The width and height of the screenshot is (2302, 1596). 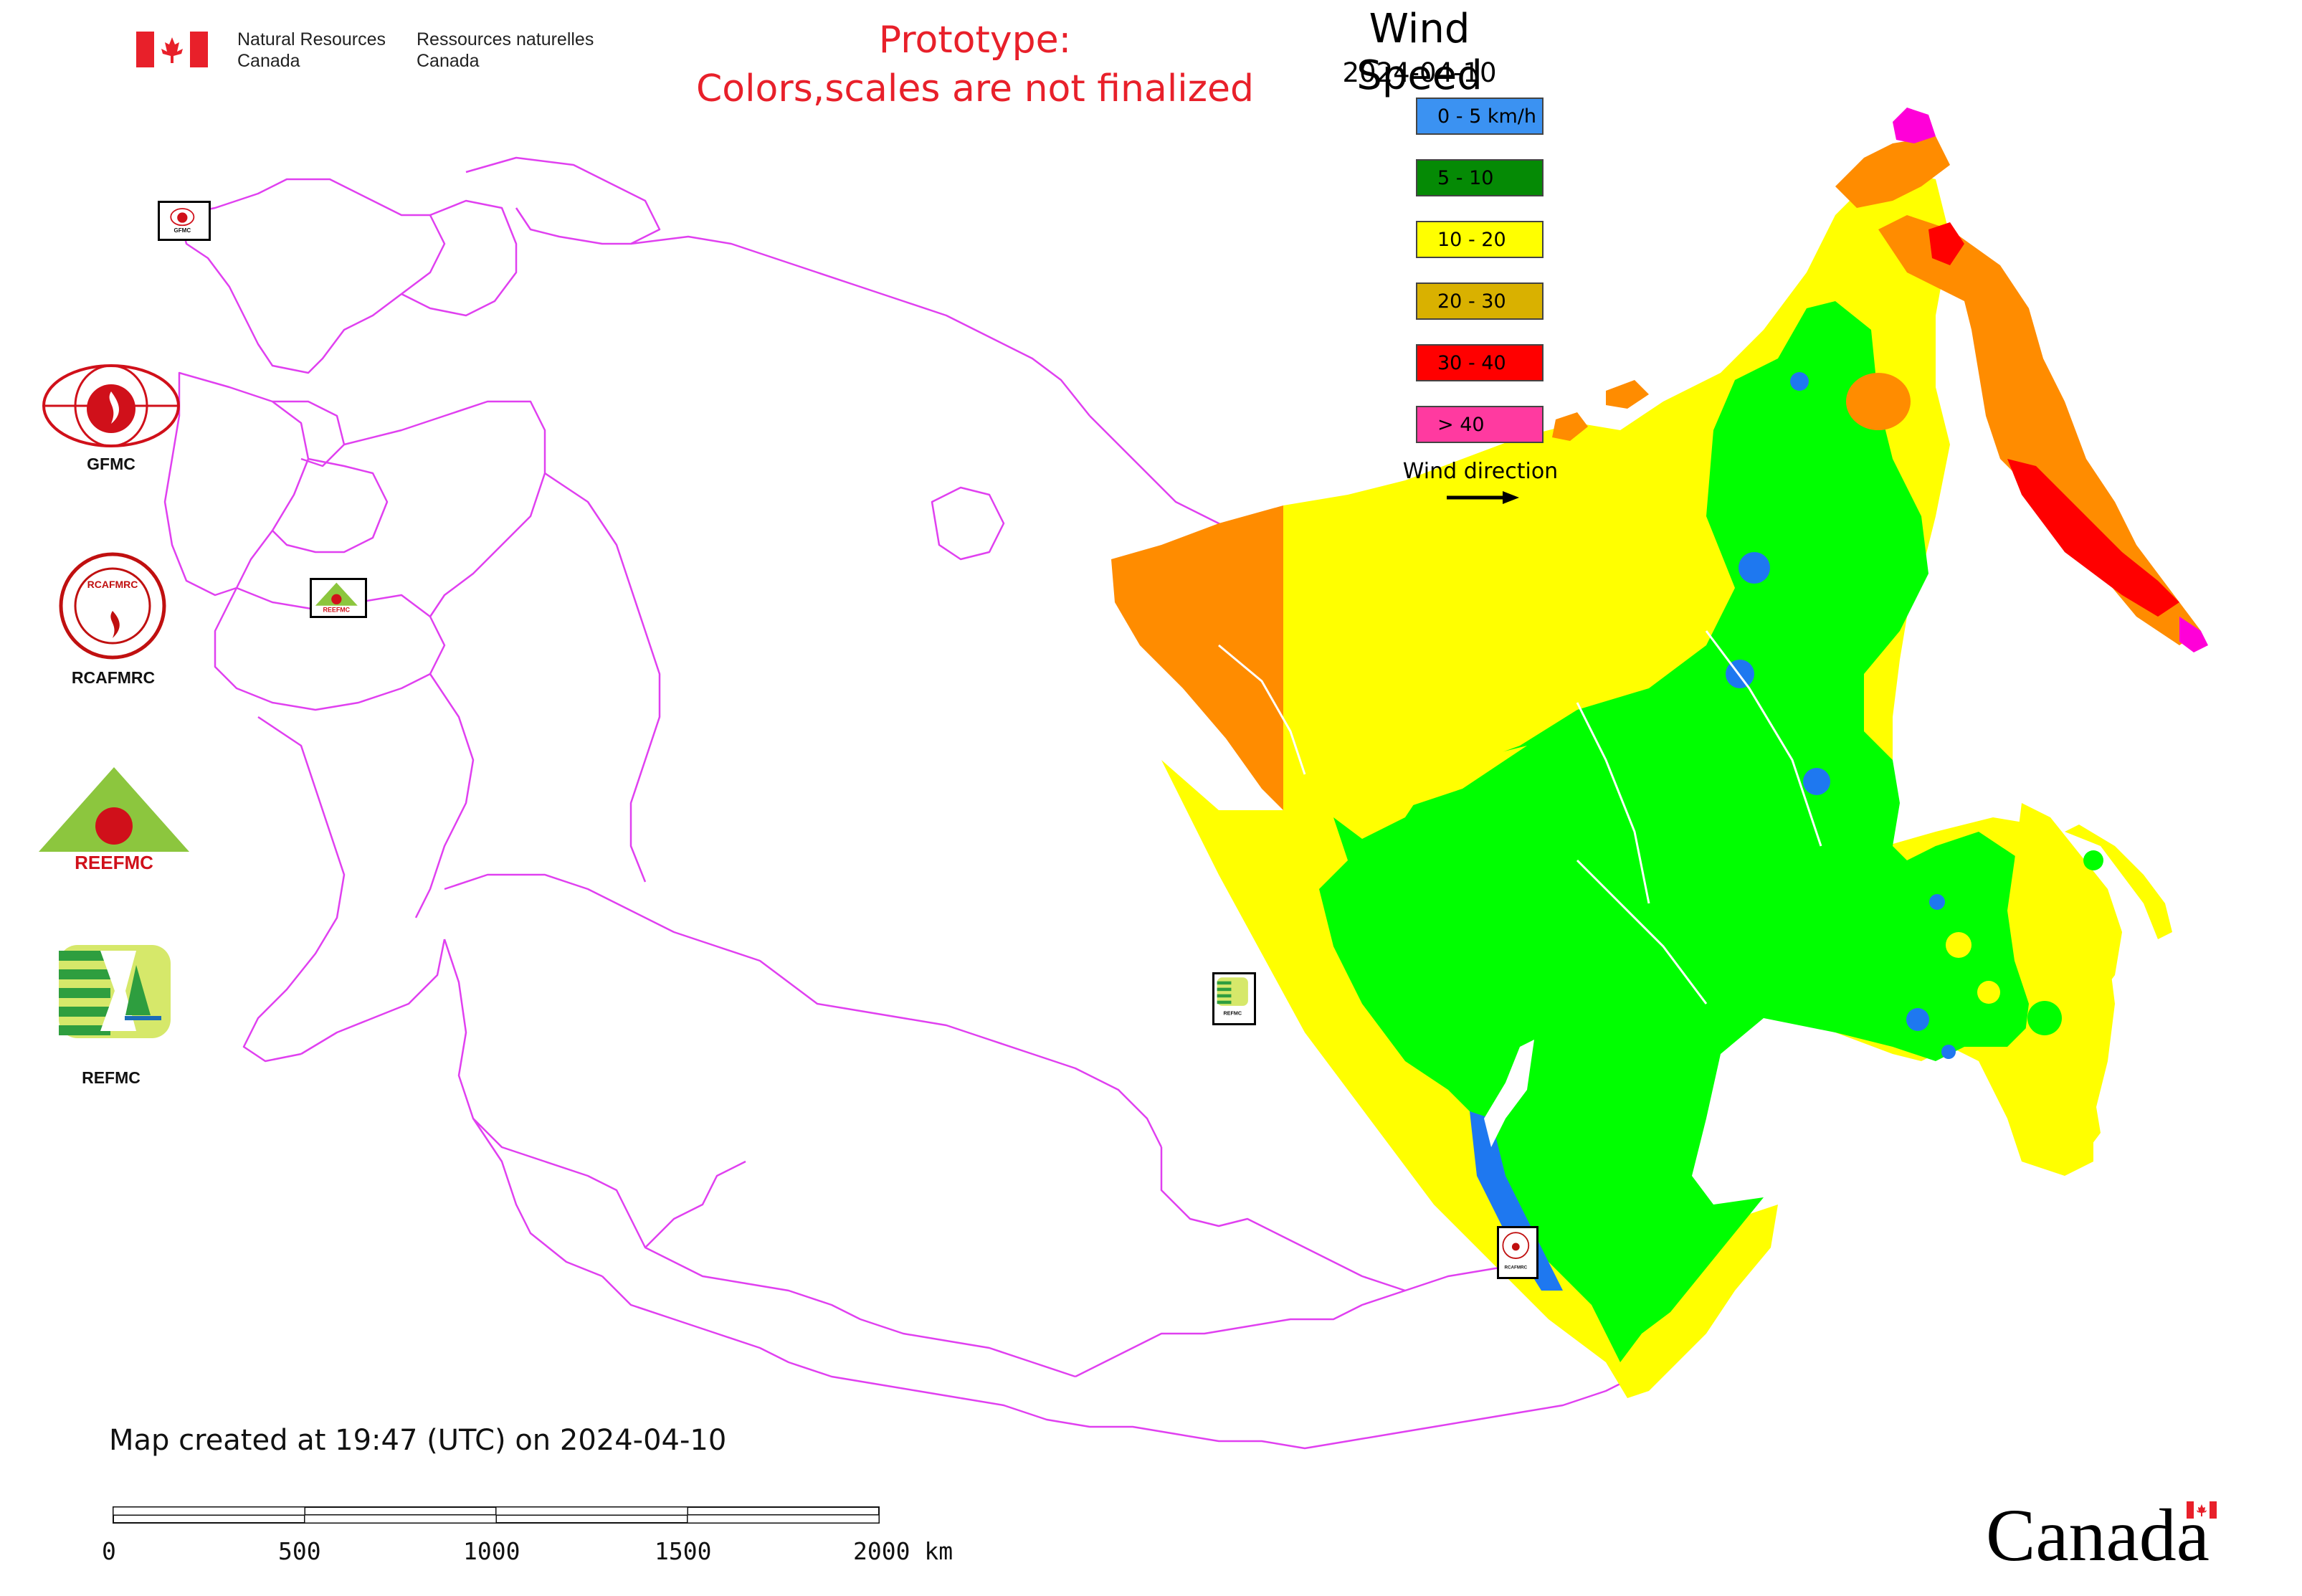 I want to click on reefmc-logo-icon: REEFMC, so click(x=114, y=819).